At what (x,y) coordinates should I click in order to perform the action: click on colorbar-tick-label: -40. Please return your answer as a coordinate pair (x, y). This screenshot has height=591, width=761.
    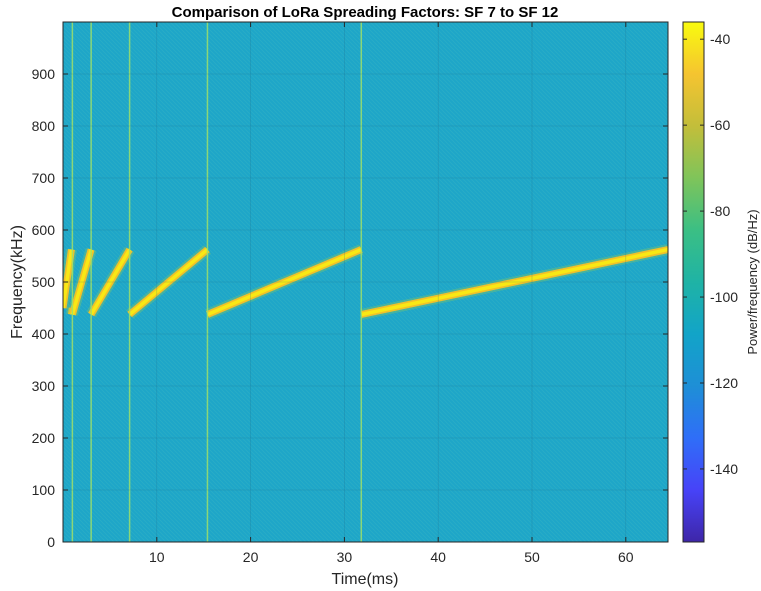
    Looking at the image, I should click on (720, 39).